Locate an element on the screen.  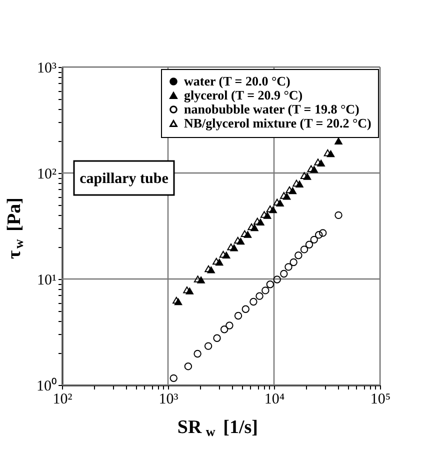
legend-label: water (T = 20.0 °C) is located at coordinates (237, 81).